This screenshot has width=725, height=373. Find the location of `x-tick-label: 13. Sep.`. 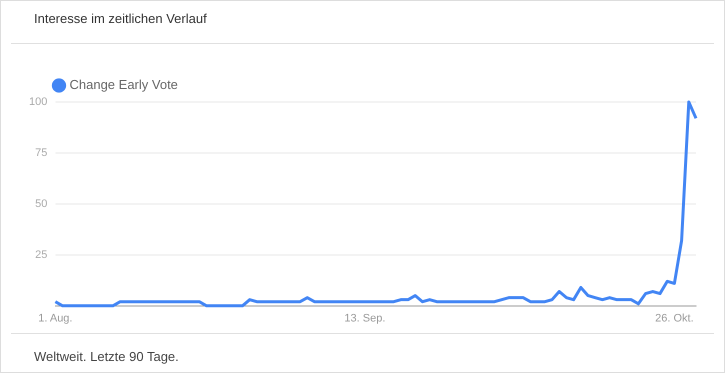

x-tick-label: 13. Sep. is located at coordinates (365, 318).